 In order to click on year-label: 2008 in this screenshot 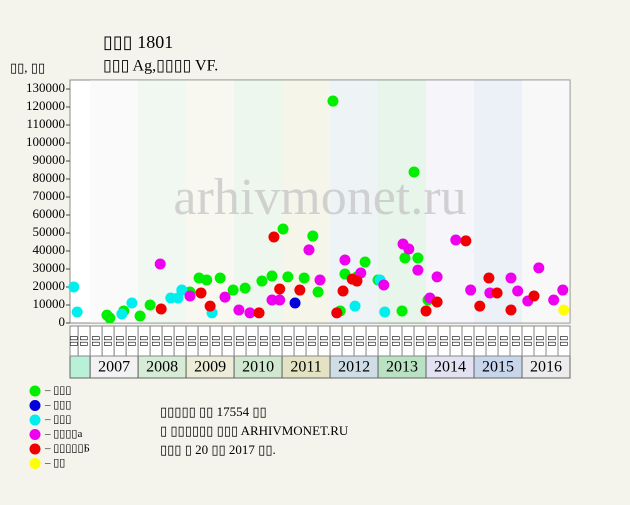, I will do `click(162, 367)`.